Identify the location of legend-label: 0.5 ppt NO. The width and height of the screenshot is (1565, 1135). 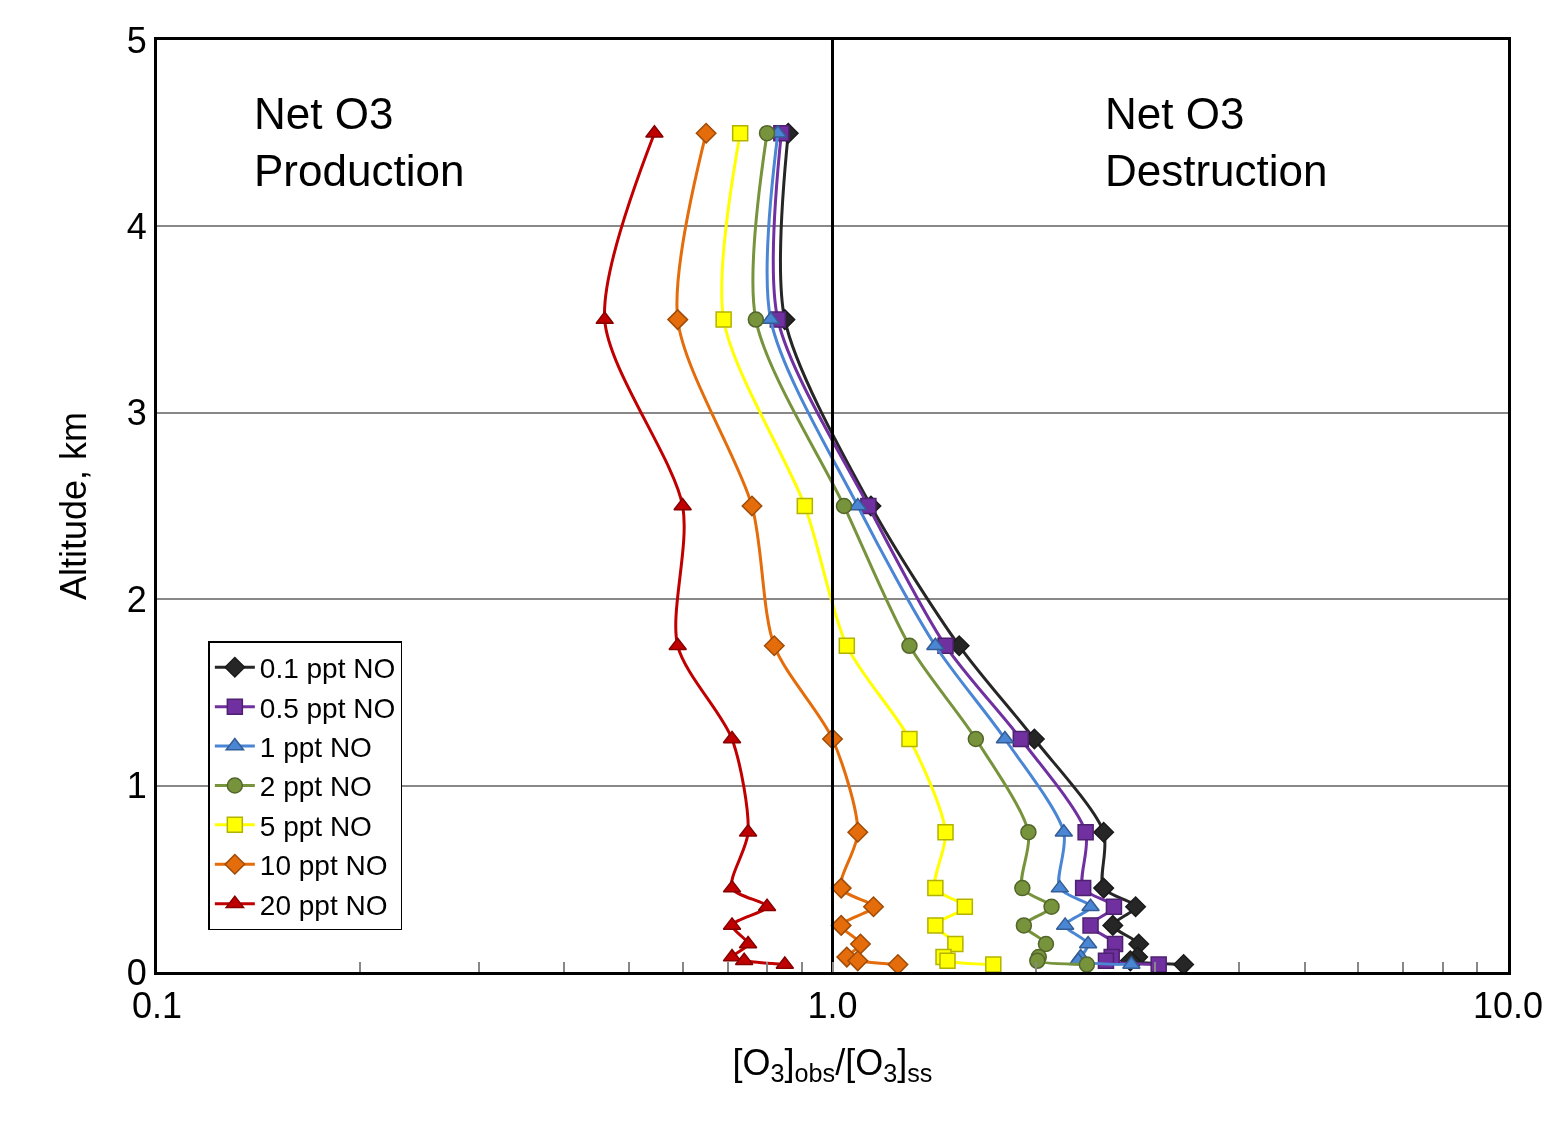
(327, 708).